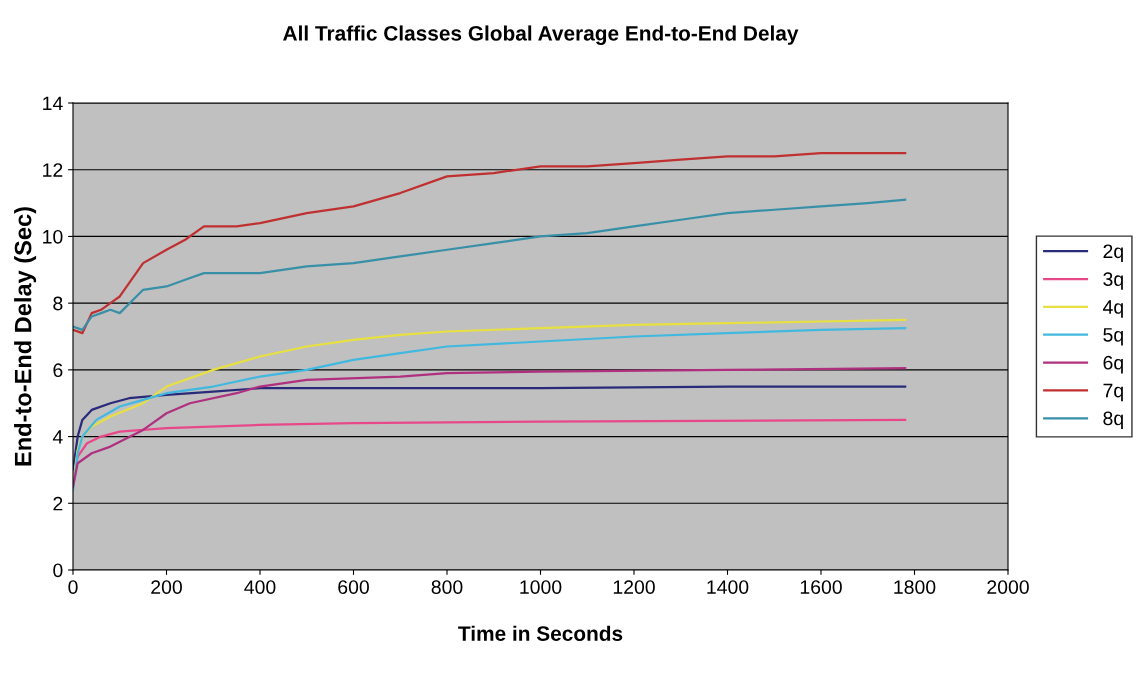  I want to click on legend-label: 3q, so click(1113, 281).